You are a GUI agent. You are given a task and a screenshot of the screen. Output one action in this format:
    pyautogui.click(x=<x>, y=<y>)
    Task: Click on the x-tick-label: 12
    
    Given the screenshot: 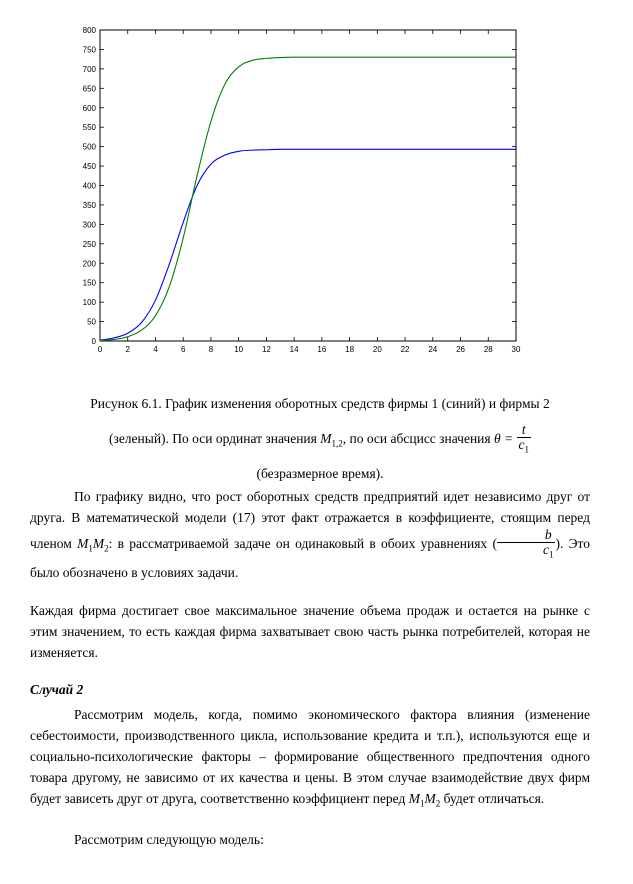 What is the action you would take?
    pyautogui.click(x=266, y=349)
    